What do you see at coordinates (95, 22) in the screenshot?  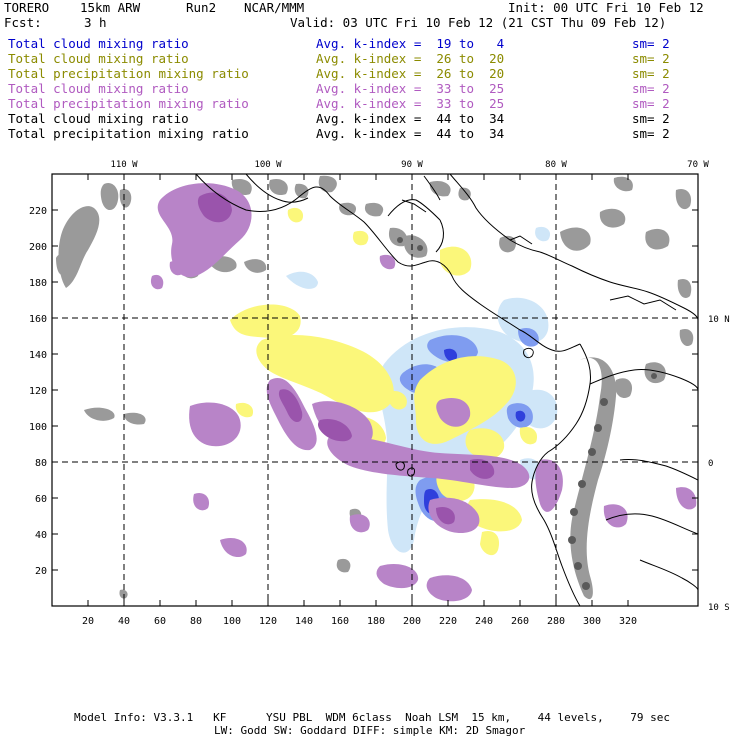 I see `forecast-value: 3 h` at bounding box center [95, 22].